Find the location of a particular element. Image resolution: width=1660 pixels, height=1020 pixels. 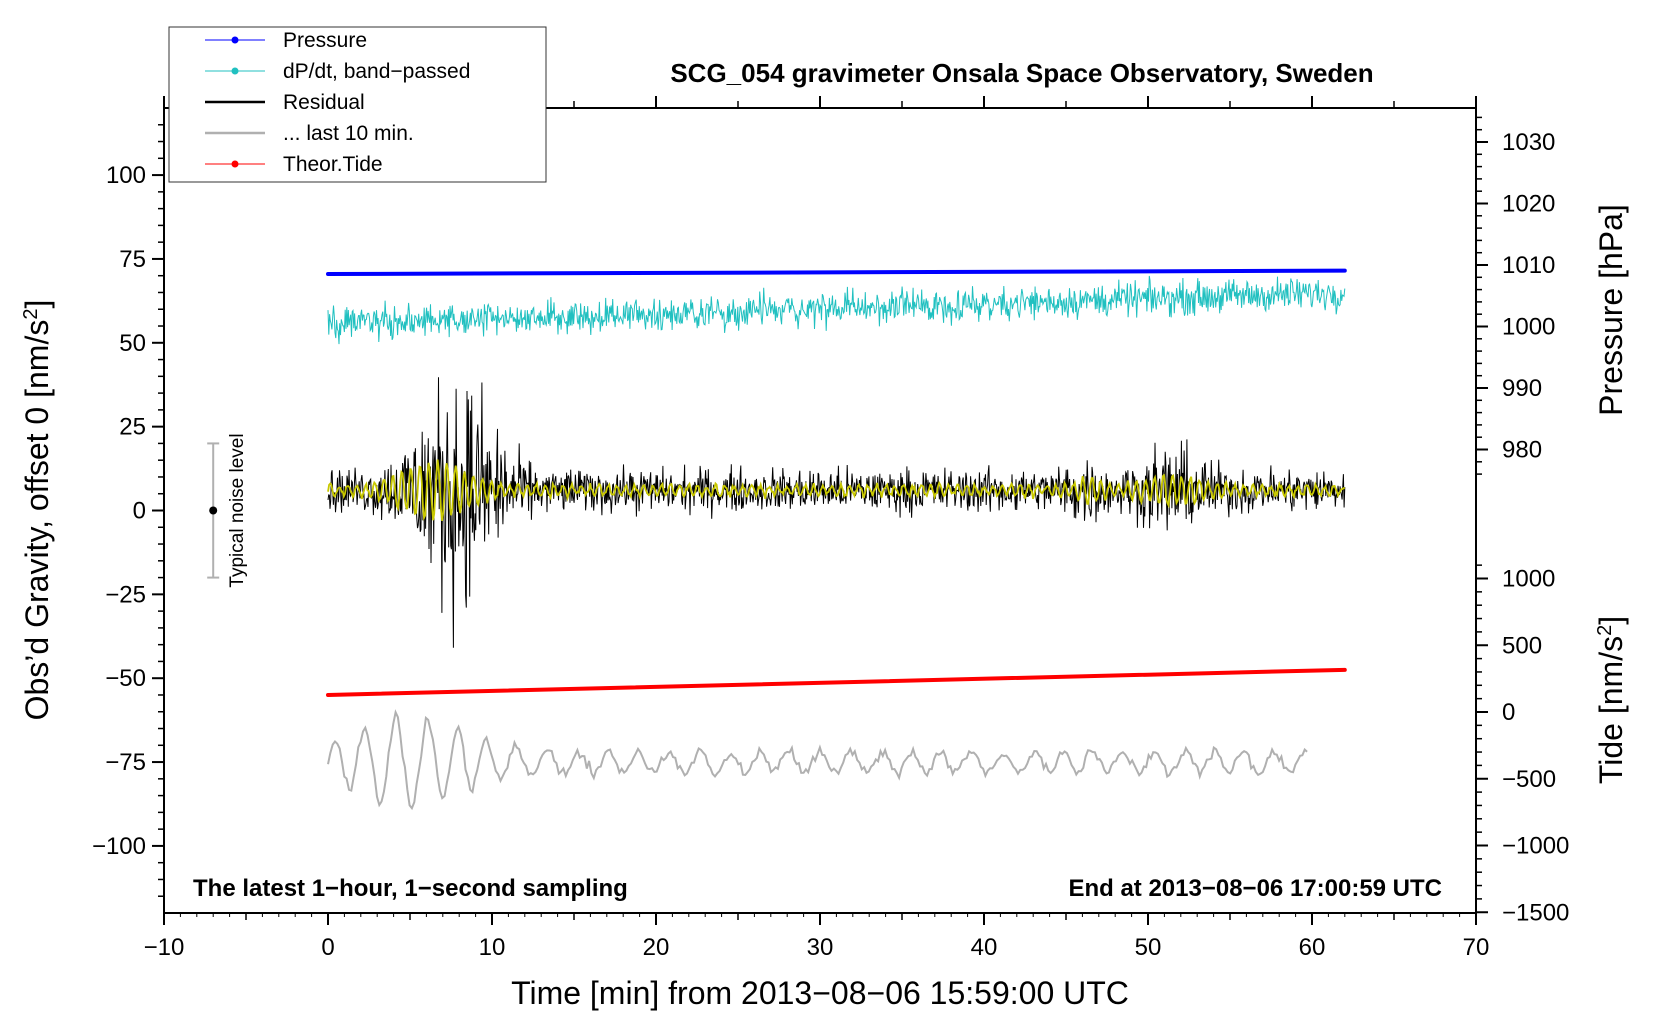

tide-axis-label-sup: 2 is located at coordinates (1605, 630).